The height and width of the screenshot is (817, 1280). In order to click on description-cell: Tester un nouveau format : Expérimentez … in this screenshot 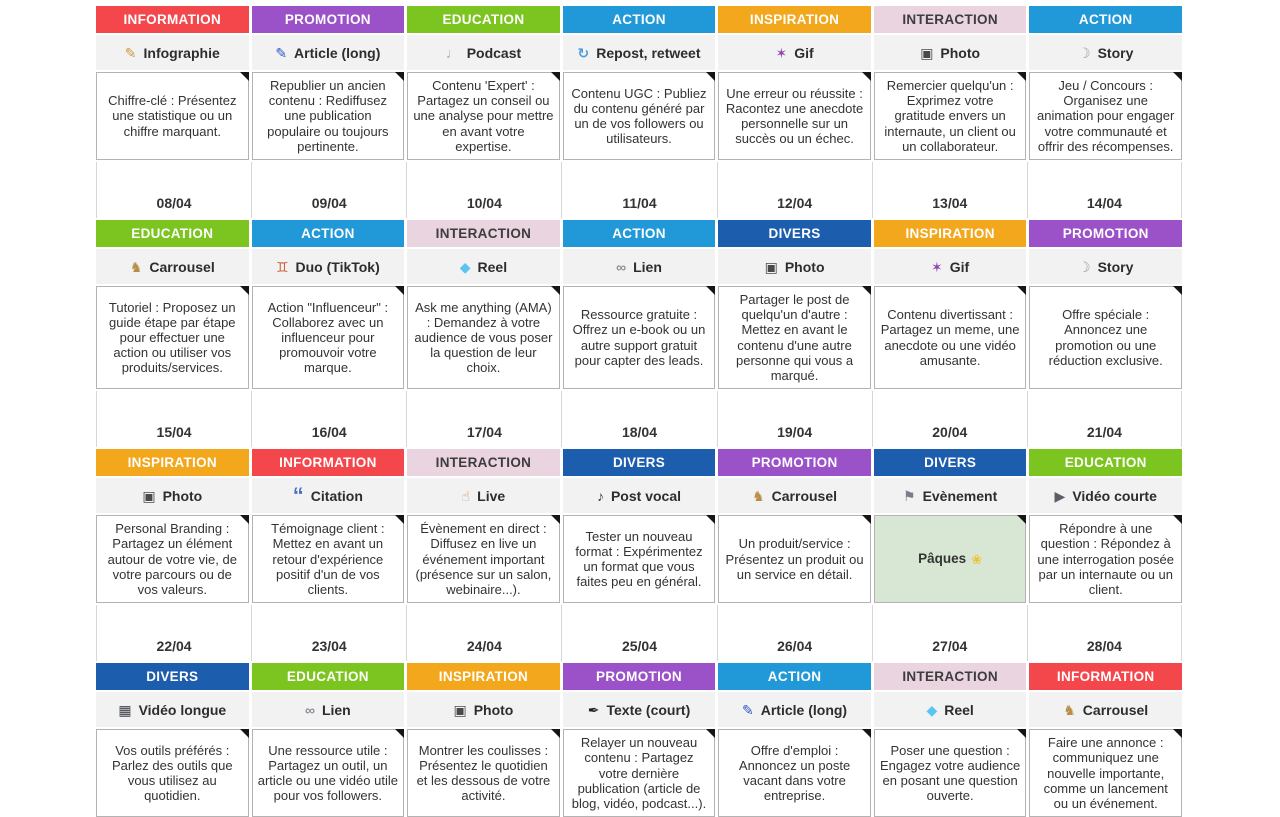, I will do `click(639, 559)`.